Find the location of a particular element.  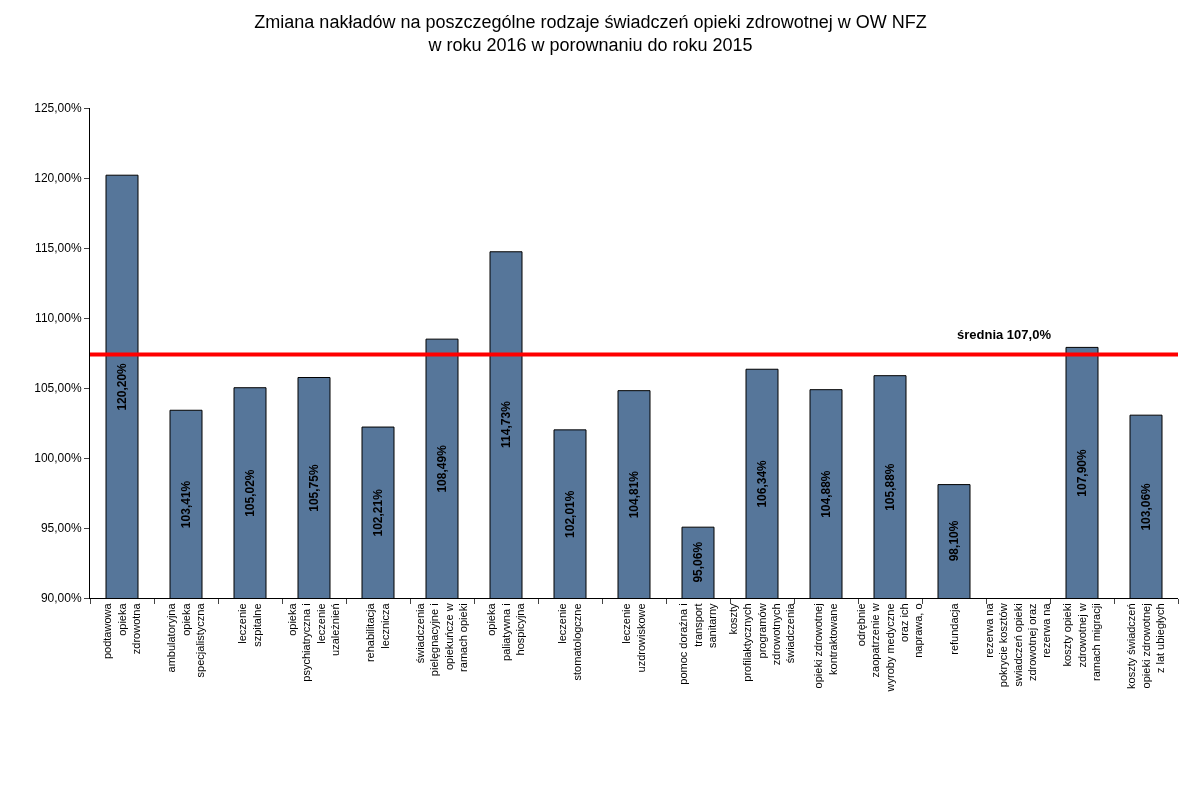

y-tick-label: 115,00% is located at coordinates (58, 248).